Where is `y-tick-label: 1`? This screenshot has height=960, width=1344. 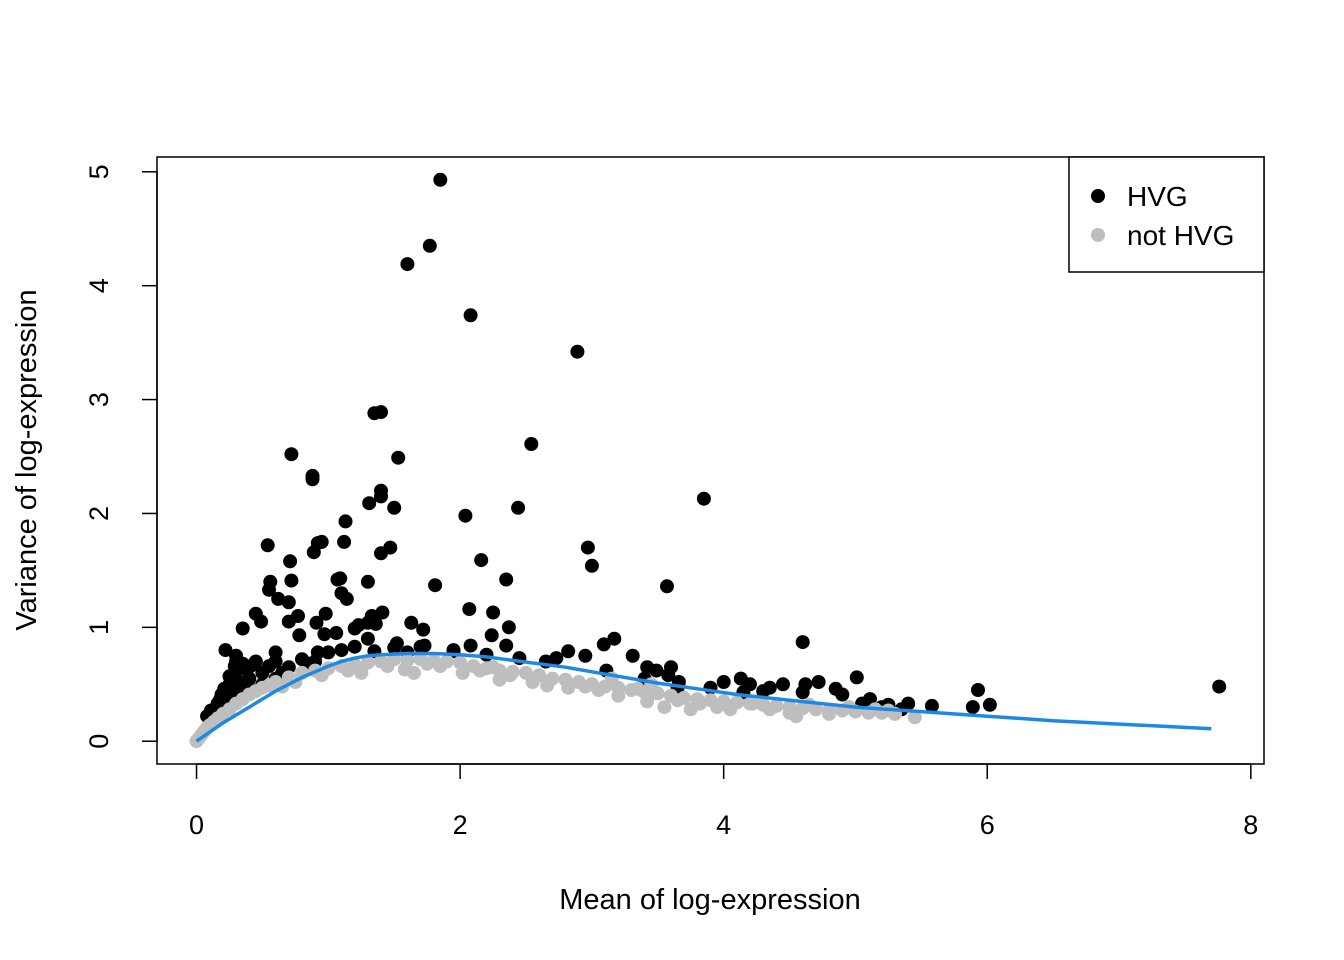 y-tick-label: 1 is located at coordinates (99, 627).